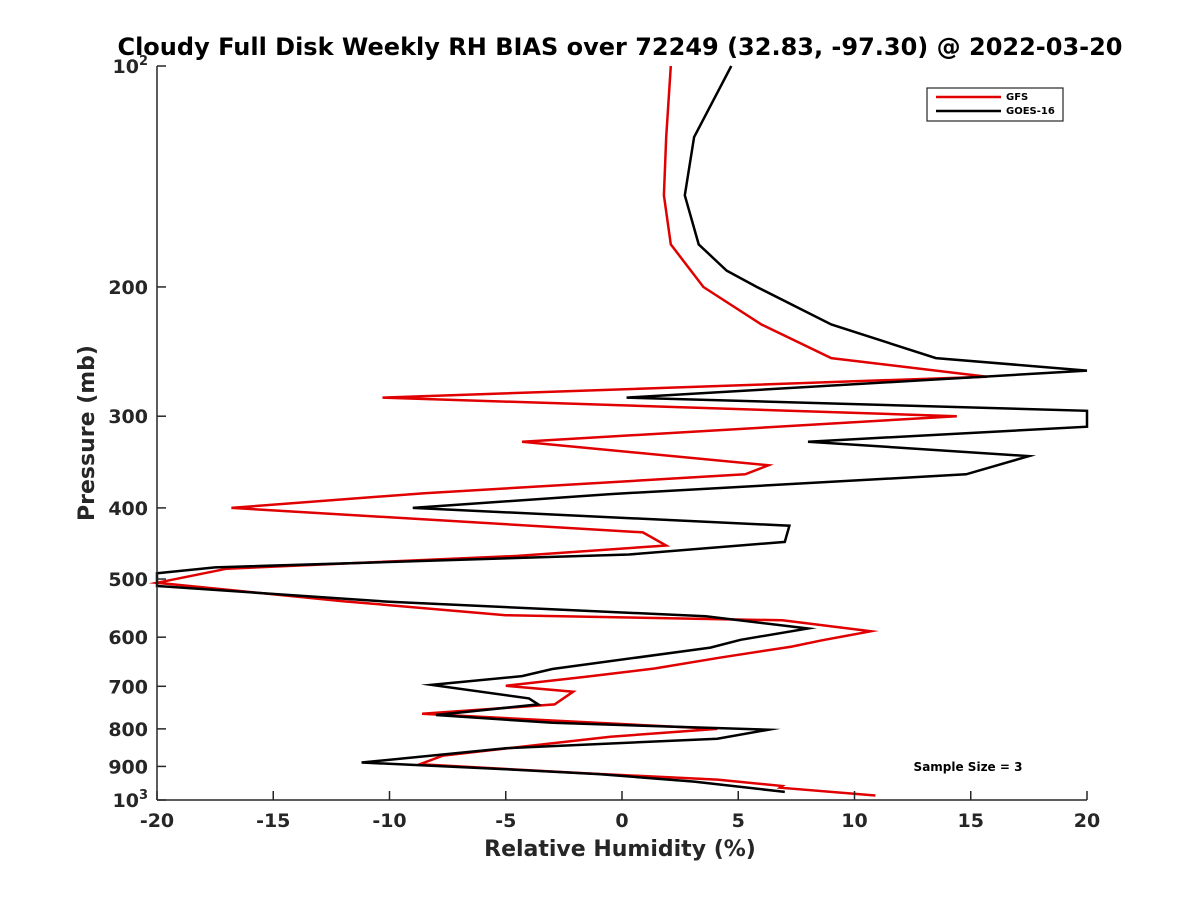 Image resolution: width=1200 pixels, height=900 pixels. Describe the element at coordinates (971, 821) in the screenshot. I see `x-tick-label: 15` at that location.